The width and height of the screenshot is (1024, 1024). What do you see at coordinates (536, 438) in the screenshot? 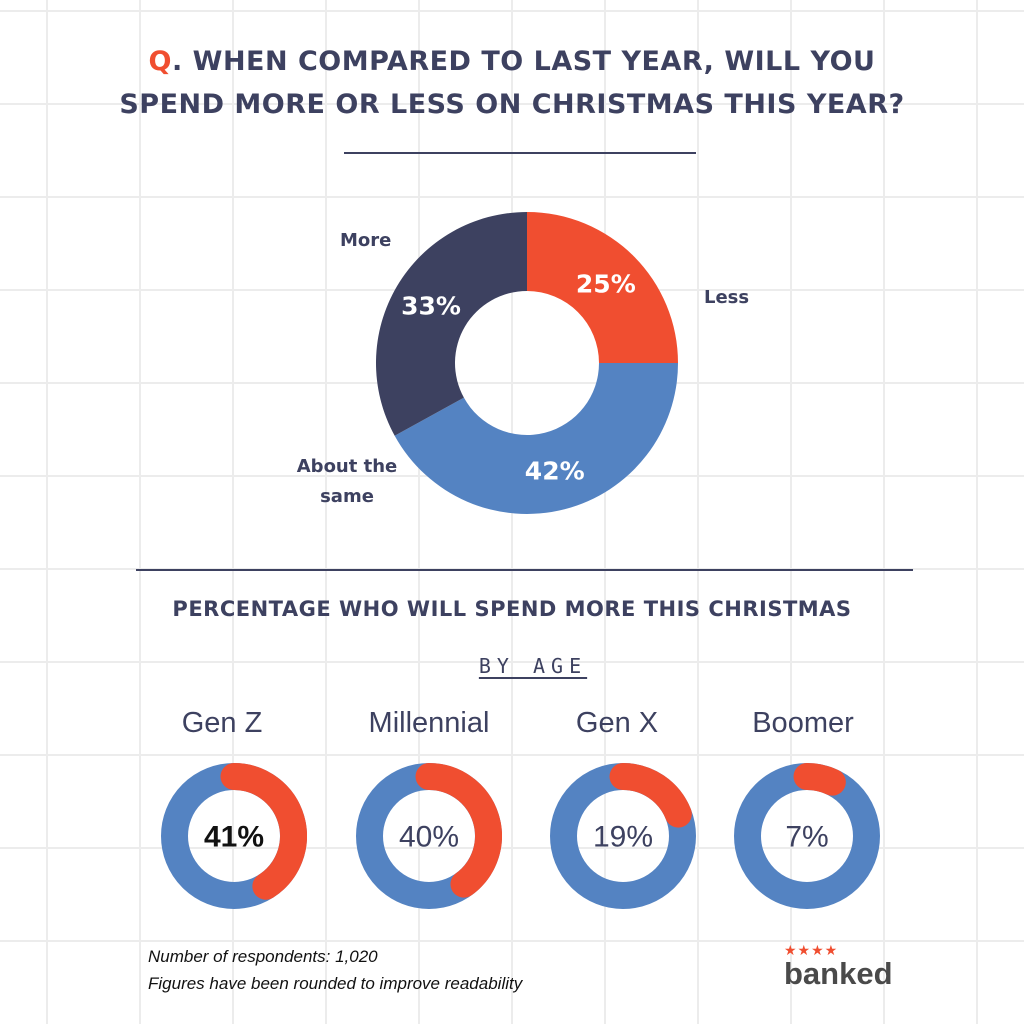
I see `donut-slice-about-same` at bounding box center [536, 438].